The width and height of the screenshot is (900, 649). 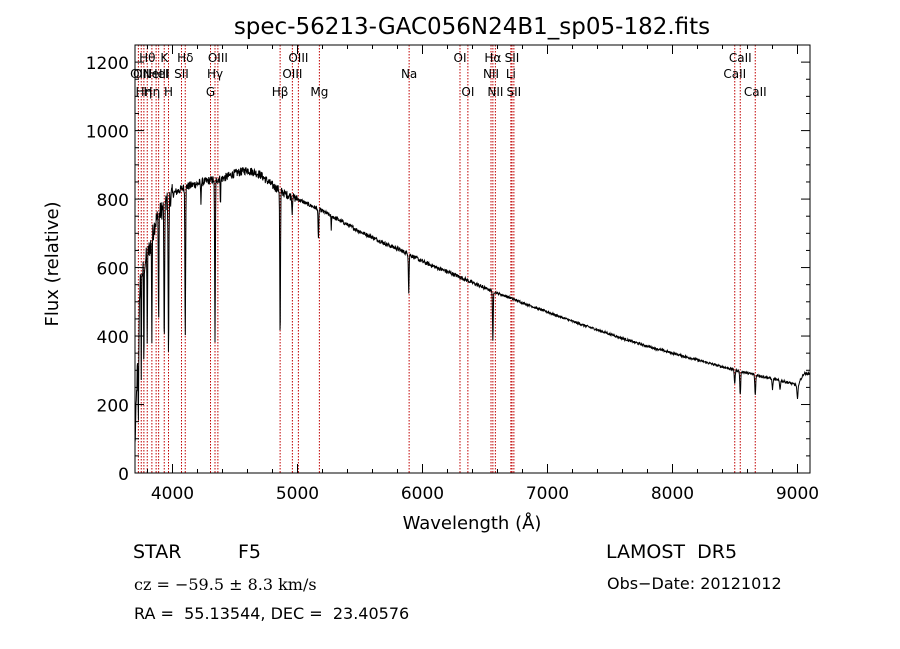 I want to click on x-tick-label: 8000, so click(x=672, y=494).